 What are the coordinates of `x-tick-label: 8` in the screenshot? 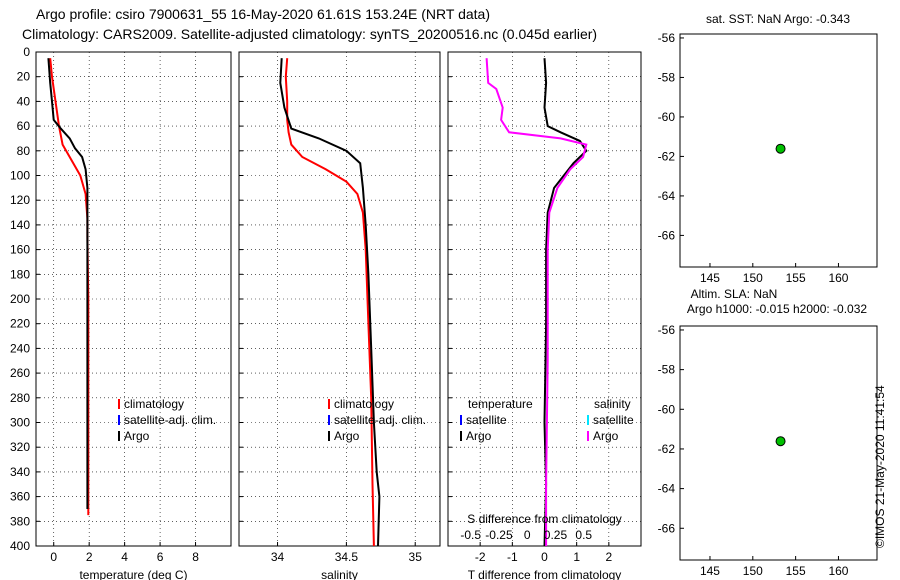 It's located at (195, 557).